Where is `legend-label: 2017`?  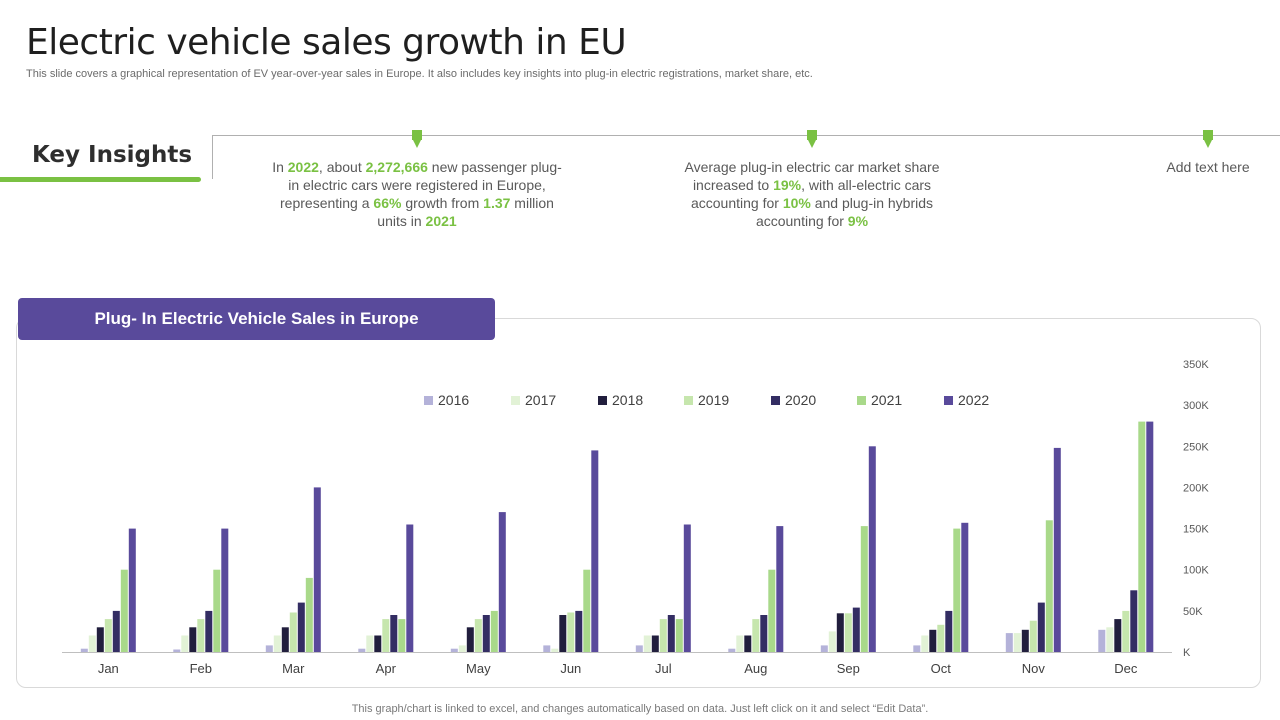 legend-label: 2017 is located at coordinates (540, 400).